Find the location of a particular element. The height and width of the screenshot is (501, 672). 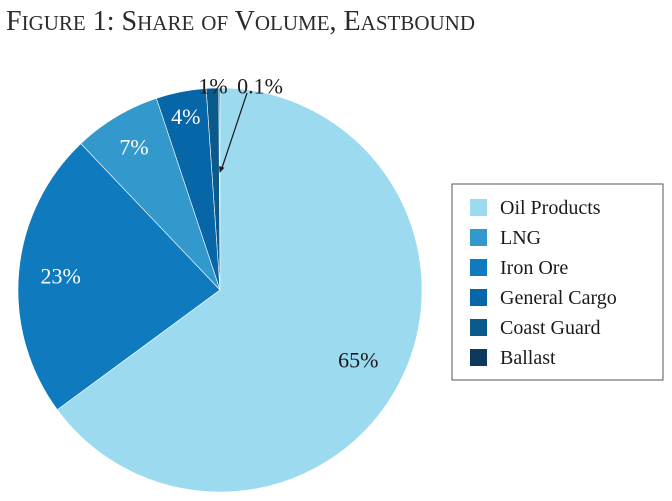

legend-box is located at coordinates (557, 282).